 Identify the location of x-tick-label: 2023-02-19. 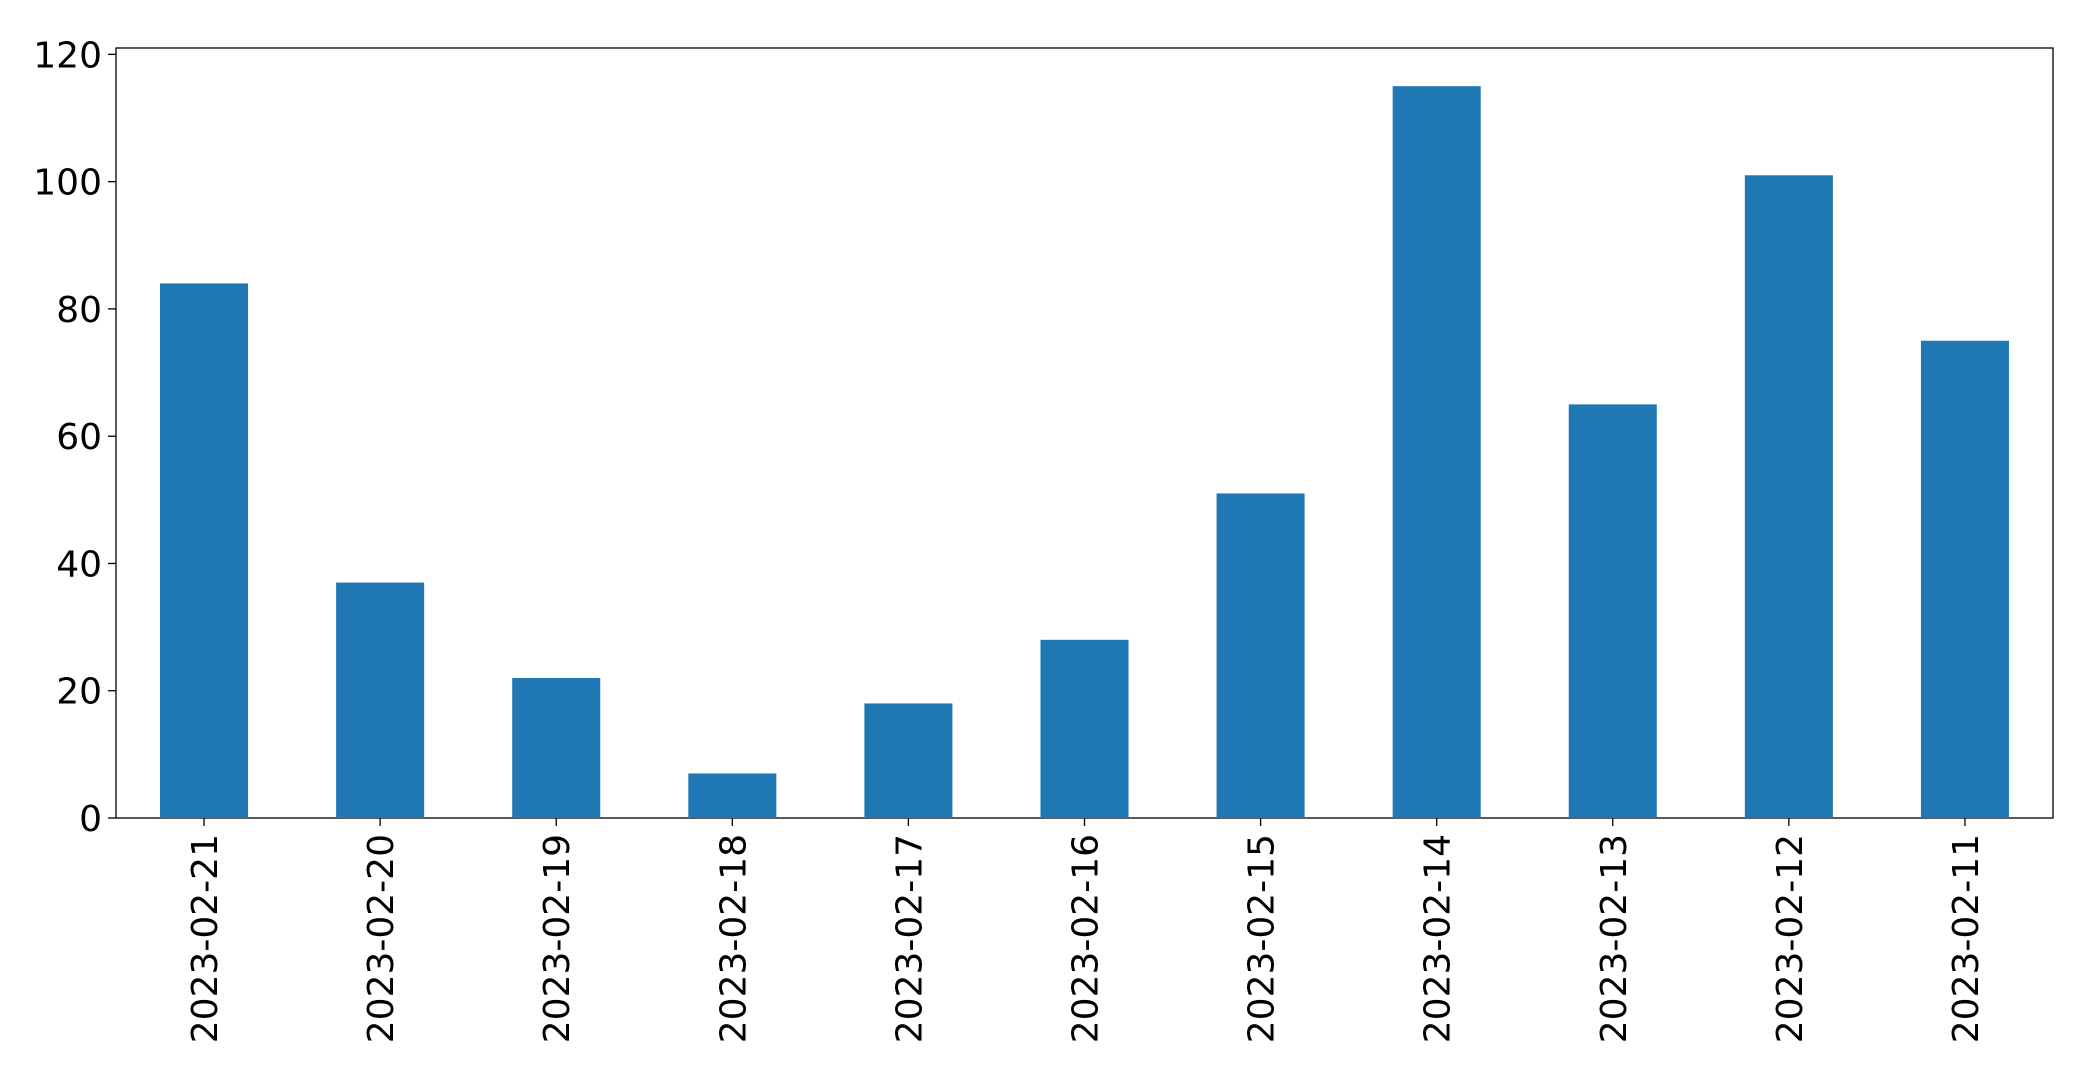
(557, 938).